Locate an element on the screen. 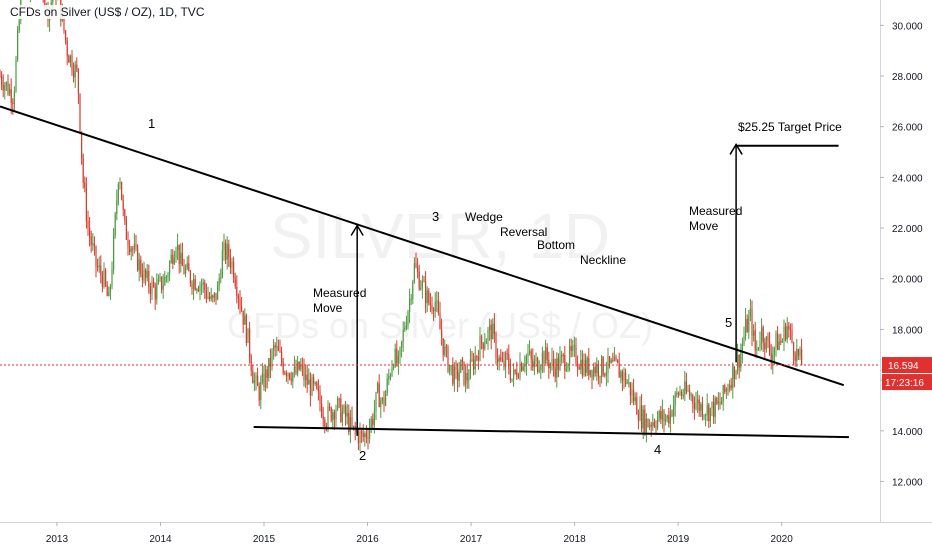 Image resolution: width=932 pixels, height=550 pixels. y-tick-label: 12.000 is located at coordinates (907, 482).